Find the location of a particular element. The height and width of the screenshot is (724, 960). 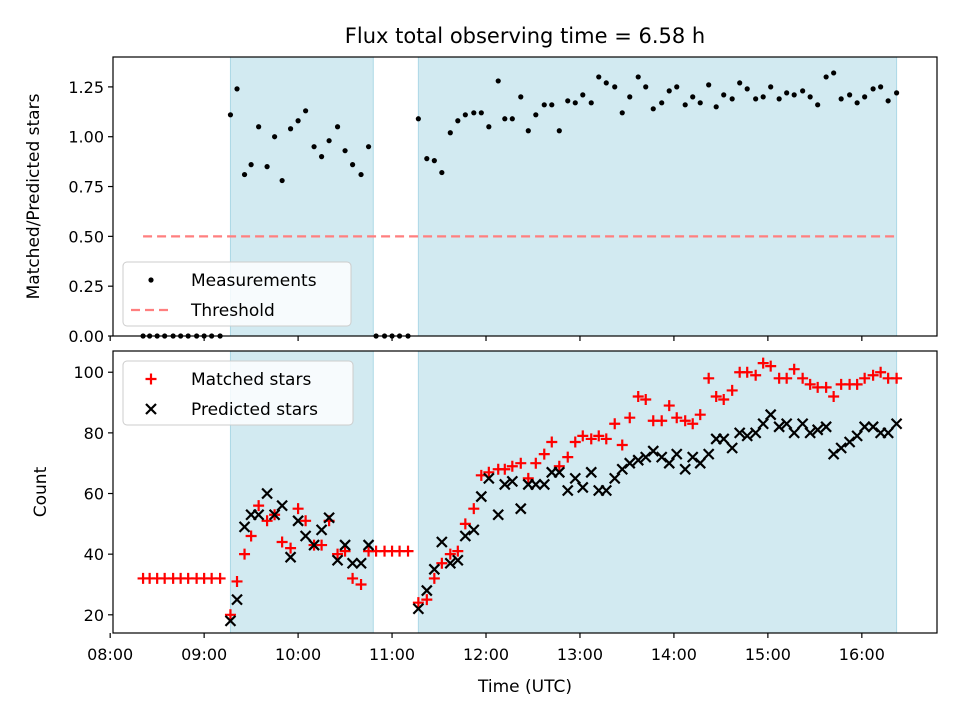

y-tick-label: 60 is located at coordinates (94, 494).